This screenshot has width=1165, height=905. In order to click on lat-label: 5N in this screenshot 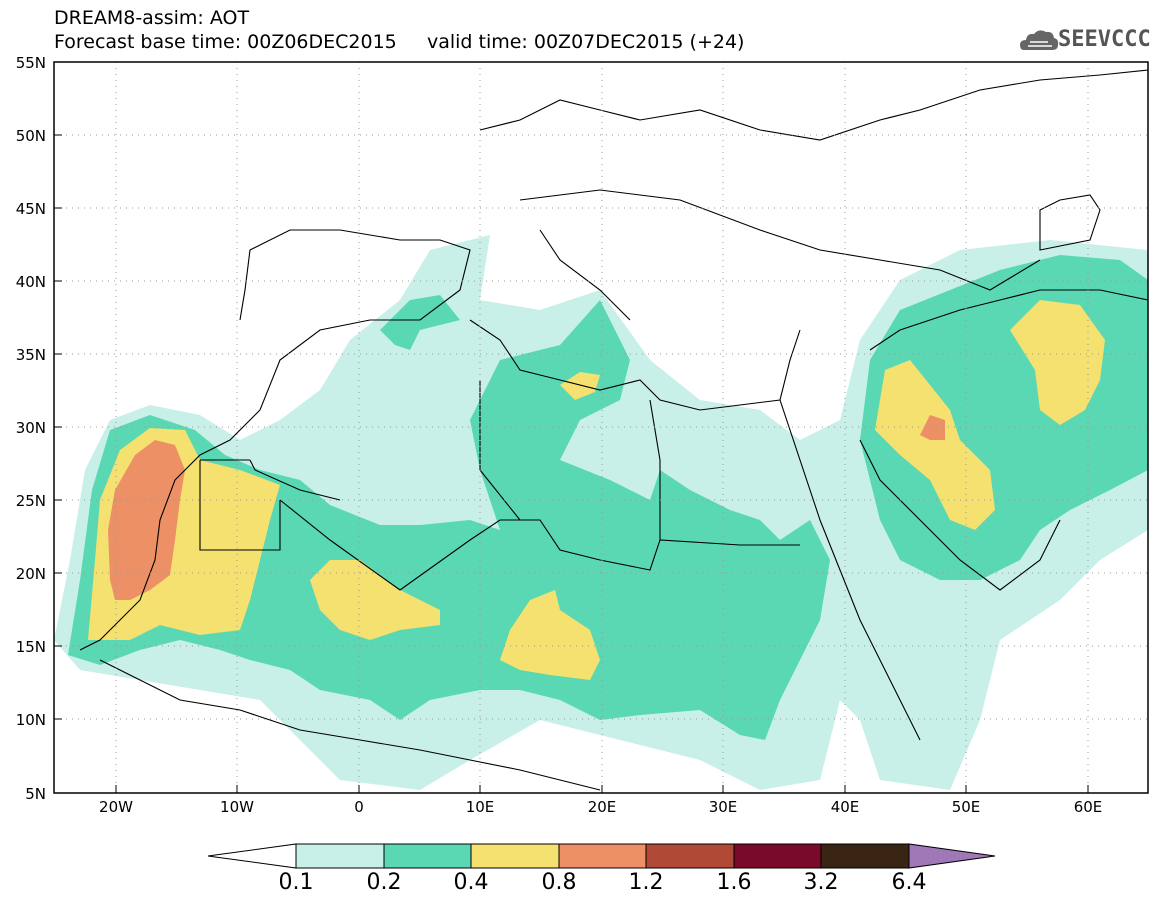, I will do `click(35, 794)`.